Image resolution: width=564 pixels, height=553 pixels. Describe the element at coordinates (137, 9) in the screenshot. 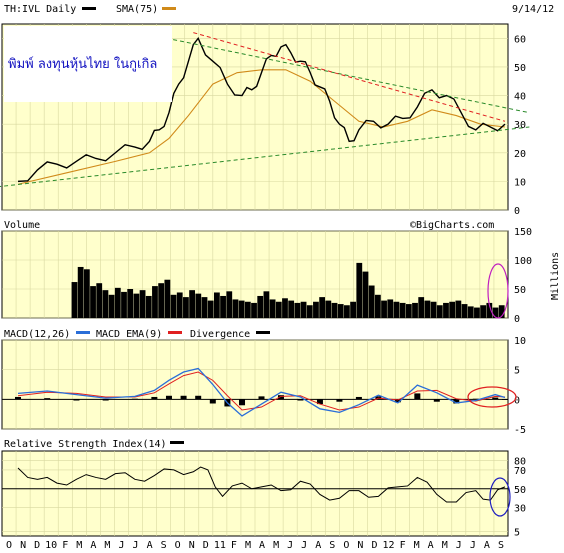

I see `sma-legend-label: SMA(75)` at that location.